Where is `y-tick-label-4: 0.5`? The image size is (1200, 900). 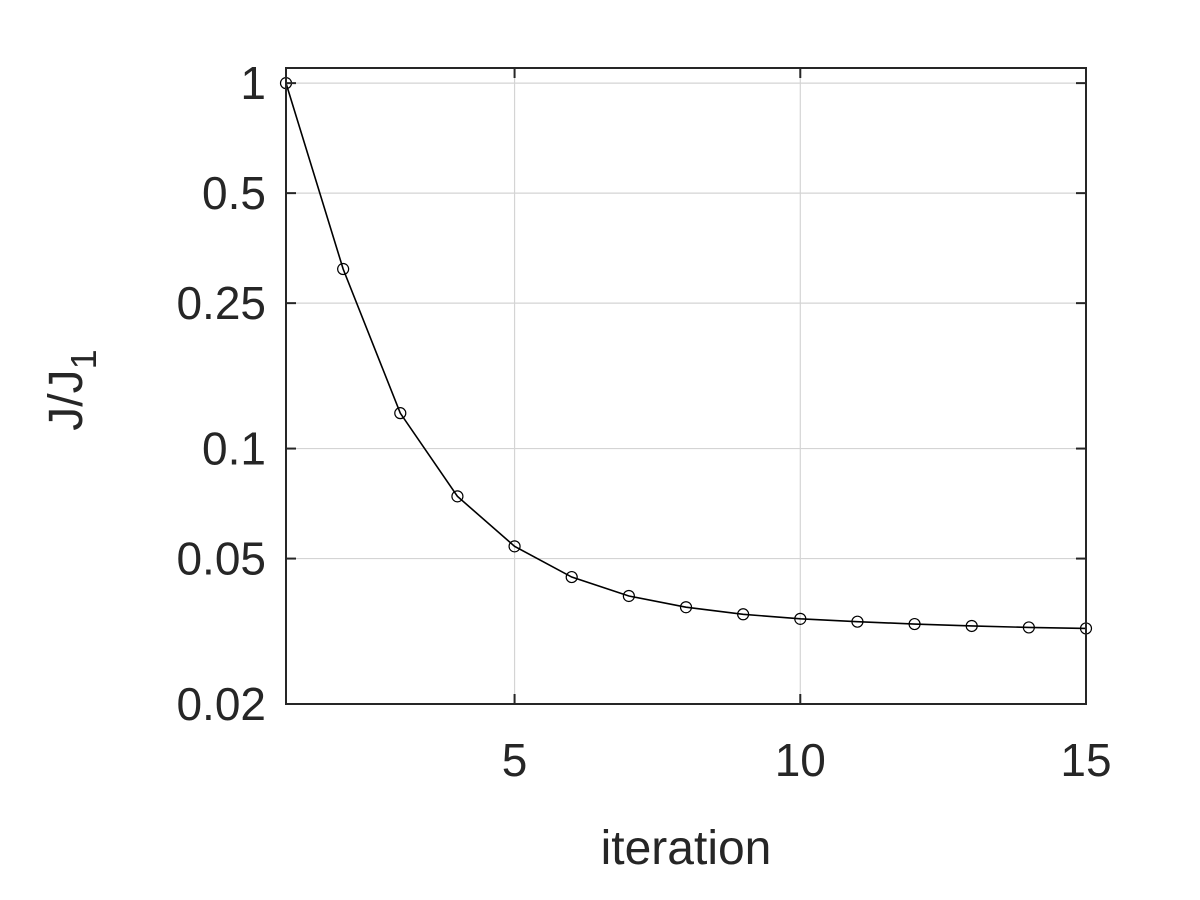
y-tick-label-4: 0.5 is located at coordinates (234, 193).